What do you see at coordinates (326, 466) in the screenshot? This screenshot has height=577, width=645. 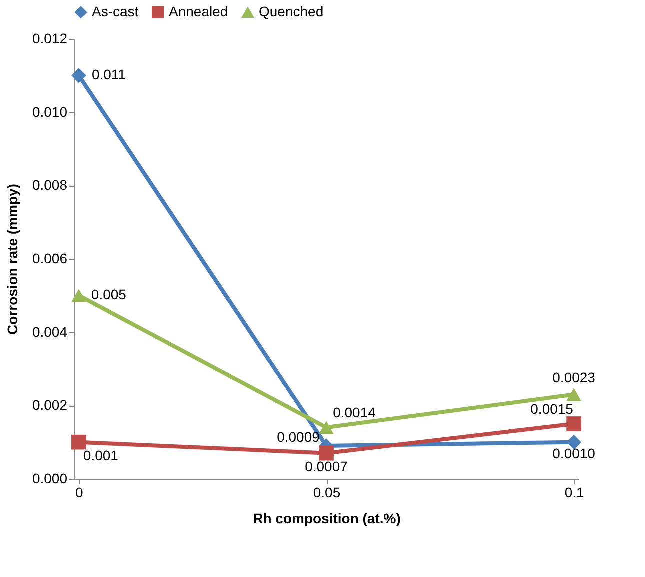 I see `data-label: 0.0007` at bounding box center [326, 466].